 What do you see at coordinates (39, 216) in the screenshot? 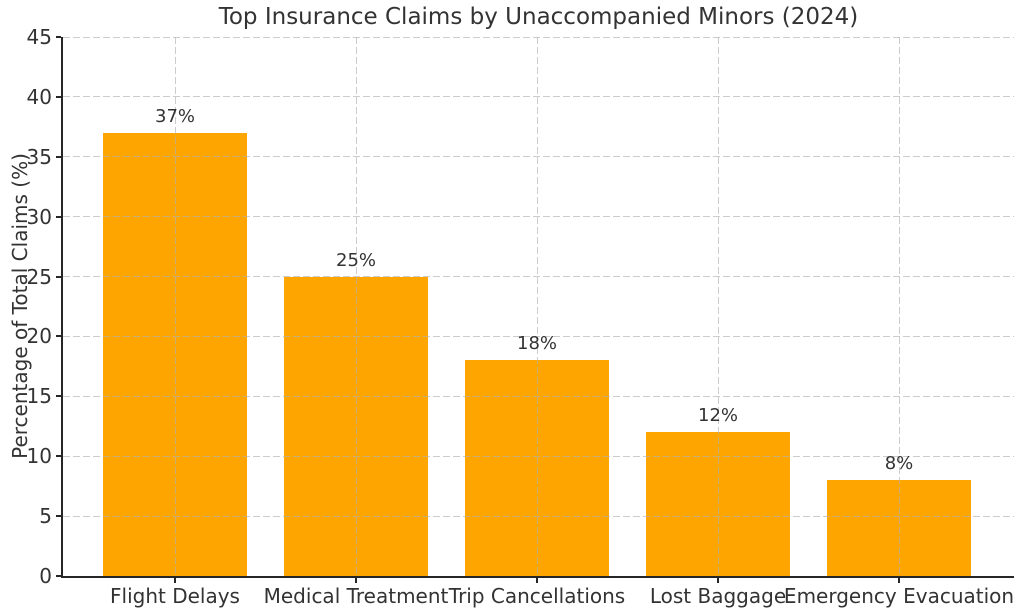
I see `y-tick-label: 30` at bounding box center [39, 216].